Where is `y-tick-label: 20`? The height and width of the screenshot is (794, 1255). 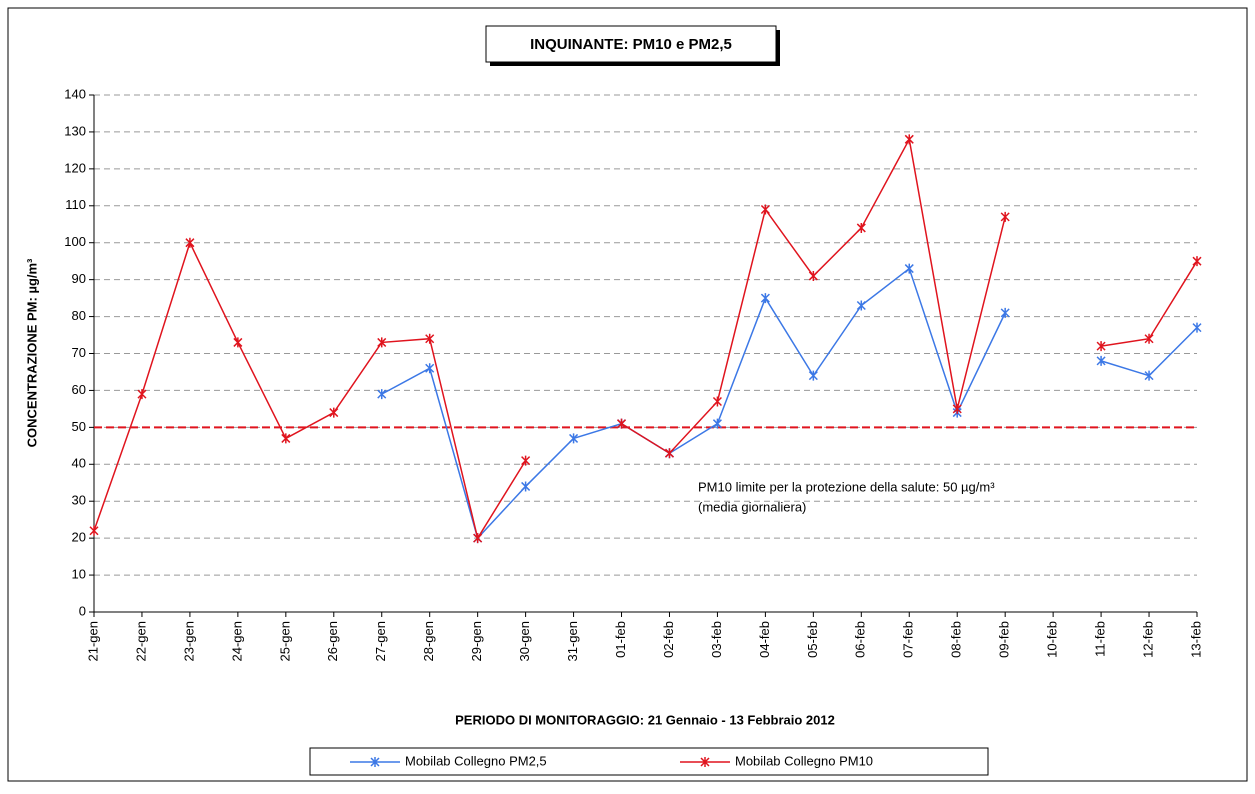 y-tick-label: 20 is located at coordinates (79, 537).